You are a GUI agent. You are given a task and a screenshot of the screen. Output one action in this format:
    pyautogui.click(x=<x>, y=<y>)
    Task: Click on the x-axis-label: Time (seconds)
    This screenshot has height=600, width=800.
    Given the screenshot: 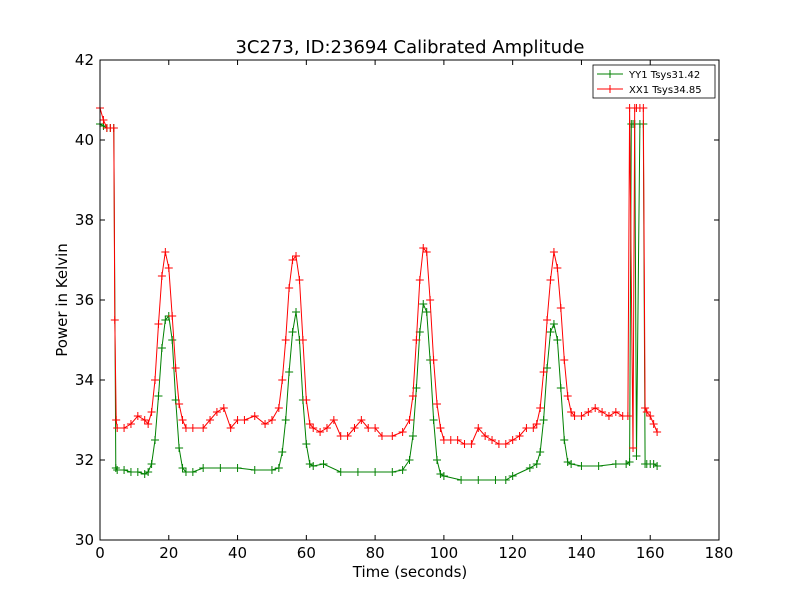 What is the action you would take?
    pyautogui.click(x=410, y=572)
    